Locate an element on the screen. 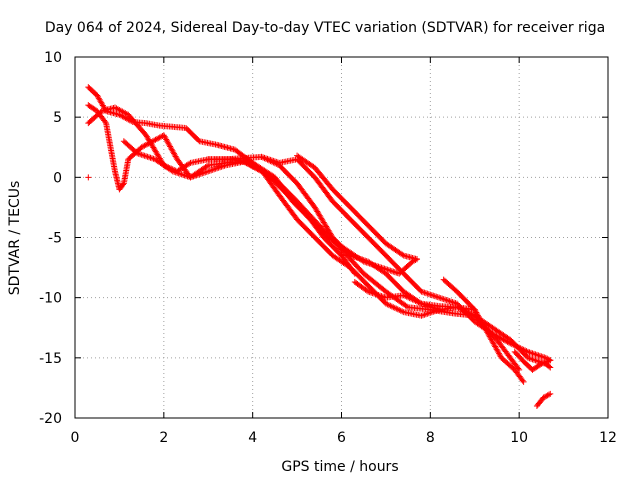  x-tick-label: 2 is located at coordinates (163, 438).